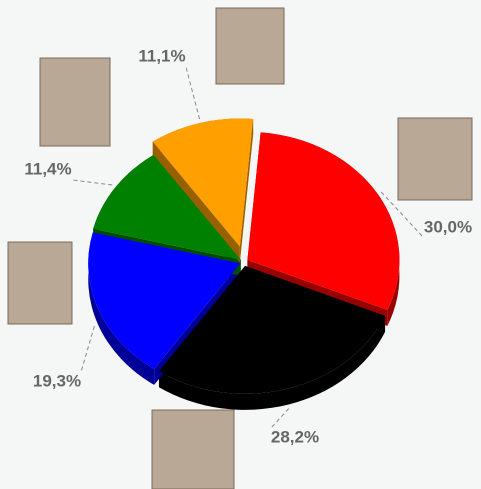 The height and width of the screenshot is (489, 481). What do you see at coordinates (47, 168) in the screenshot?
I see `data-label: 11,4%` at bounding box center [47, 168].